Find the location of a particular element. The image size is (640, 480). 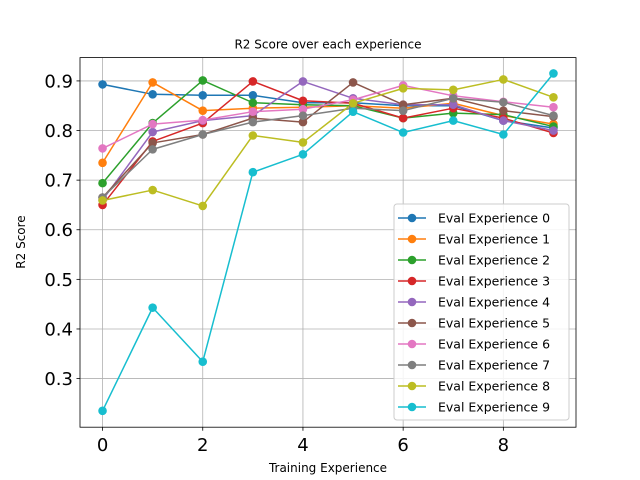

legend-label-7: Eval Experience 7 is located at coordinates (494, 365).